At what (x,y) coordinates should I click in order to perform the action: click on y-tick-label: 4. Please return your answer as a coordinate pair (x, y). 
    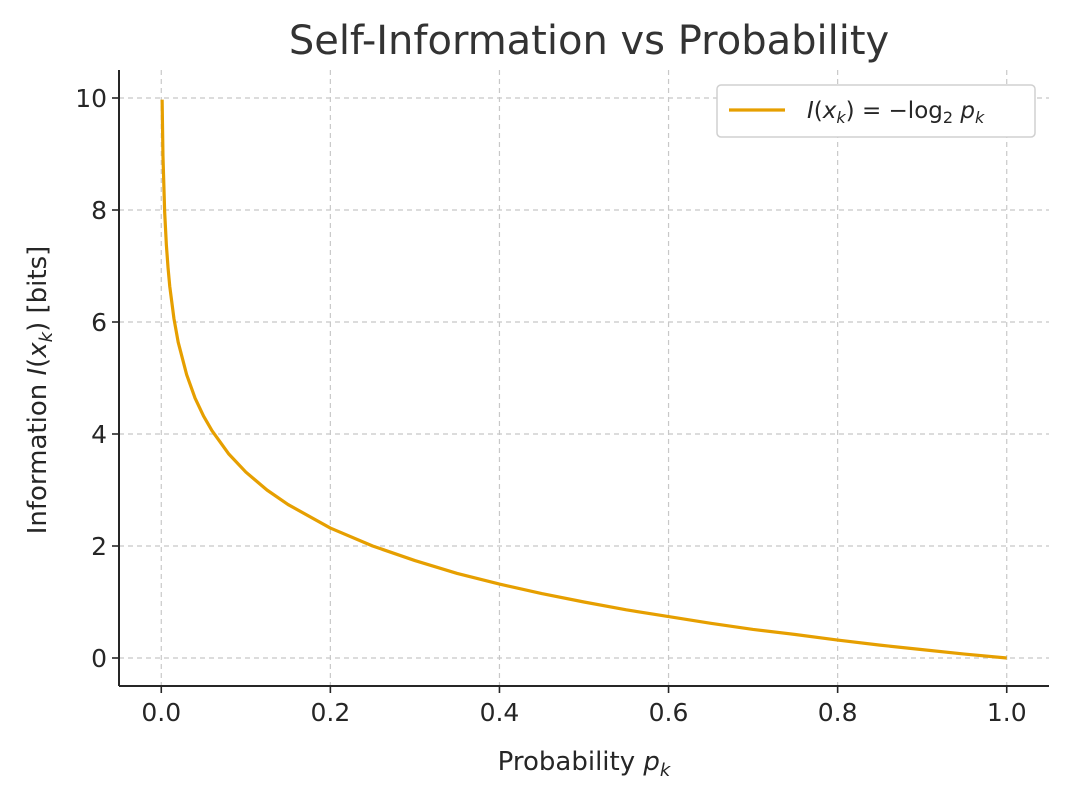
    Looking at the image, I should click on (99, 434).